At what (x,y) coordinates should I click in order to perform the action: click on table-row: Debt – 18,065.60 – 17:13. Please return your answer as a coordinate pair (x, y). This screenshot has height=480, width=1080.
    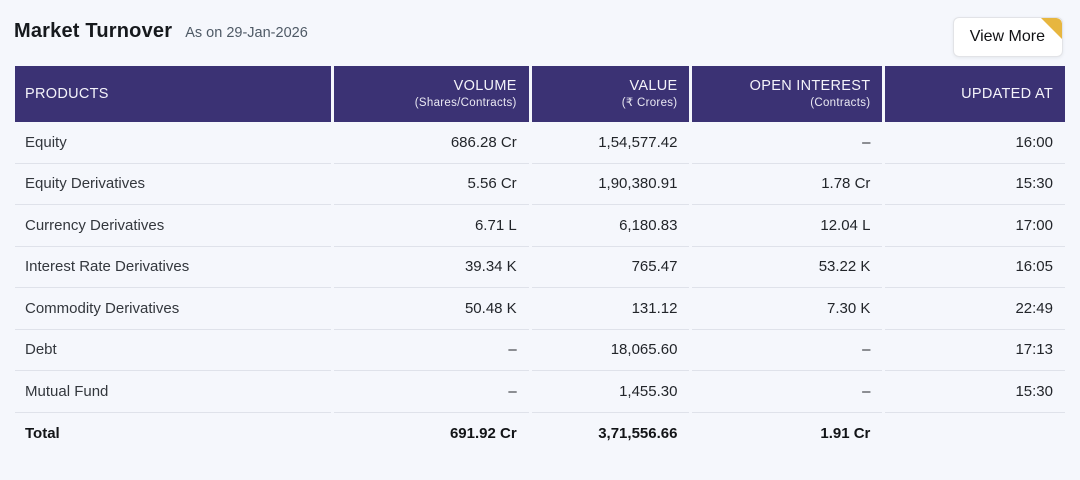
    Looking at the image, I should click on (540, 350).